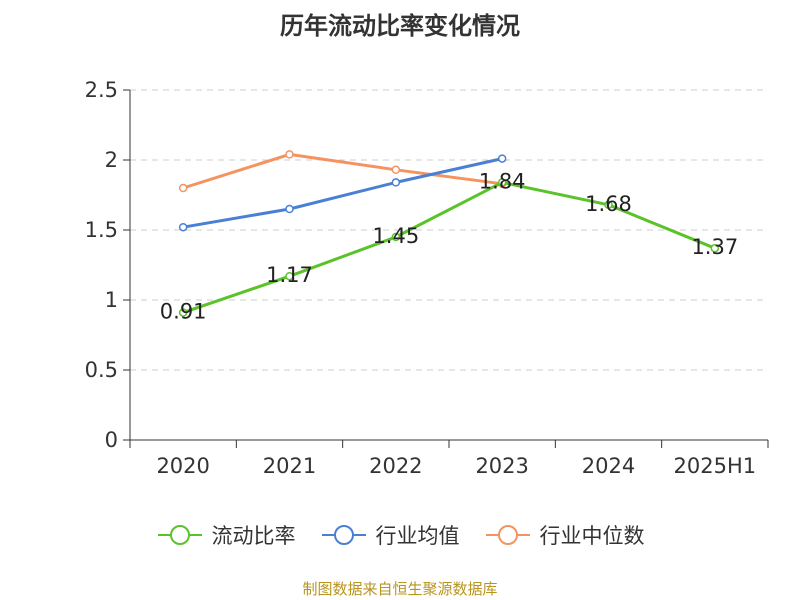 The width and height of the screenshot is (800, 600). I want to click on legend-item: 行业中位数, so click(564, 535).